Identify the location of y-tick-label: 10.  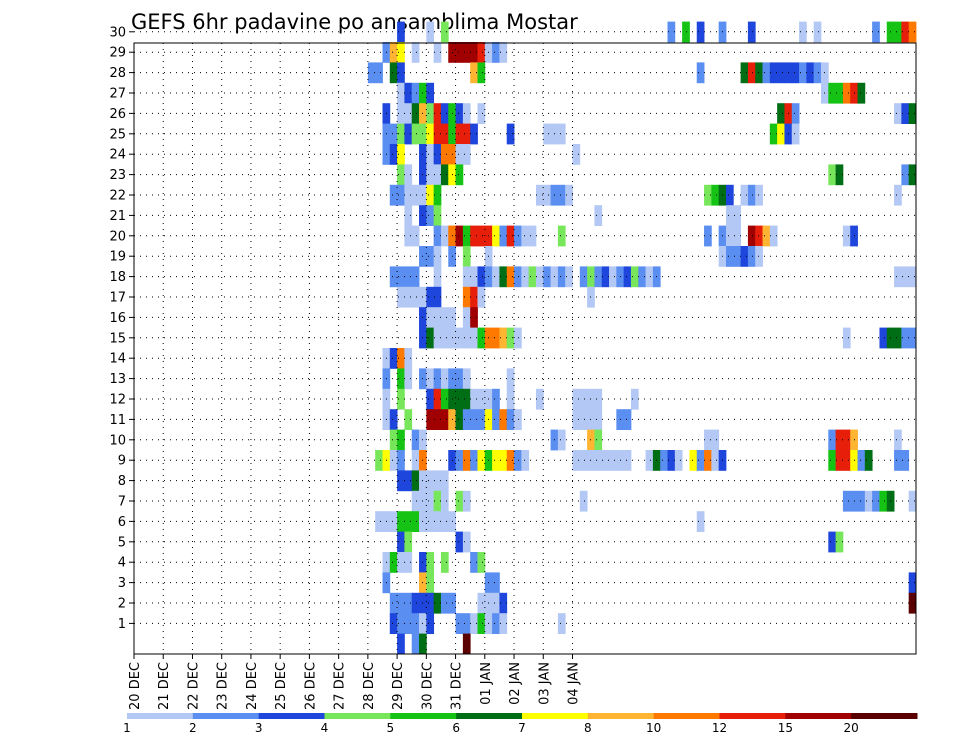
(117, 440).